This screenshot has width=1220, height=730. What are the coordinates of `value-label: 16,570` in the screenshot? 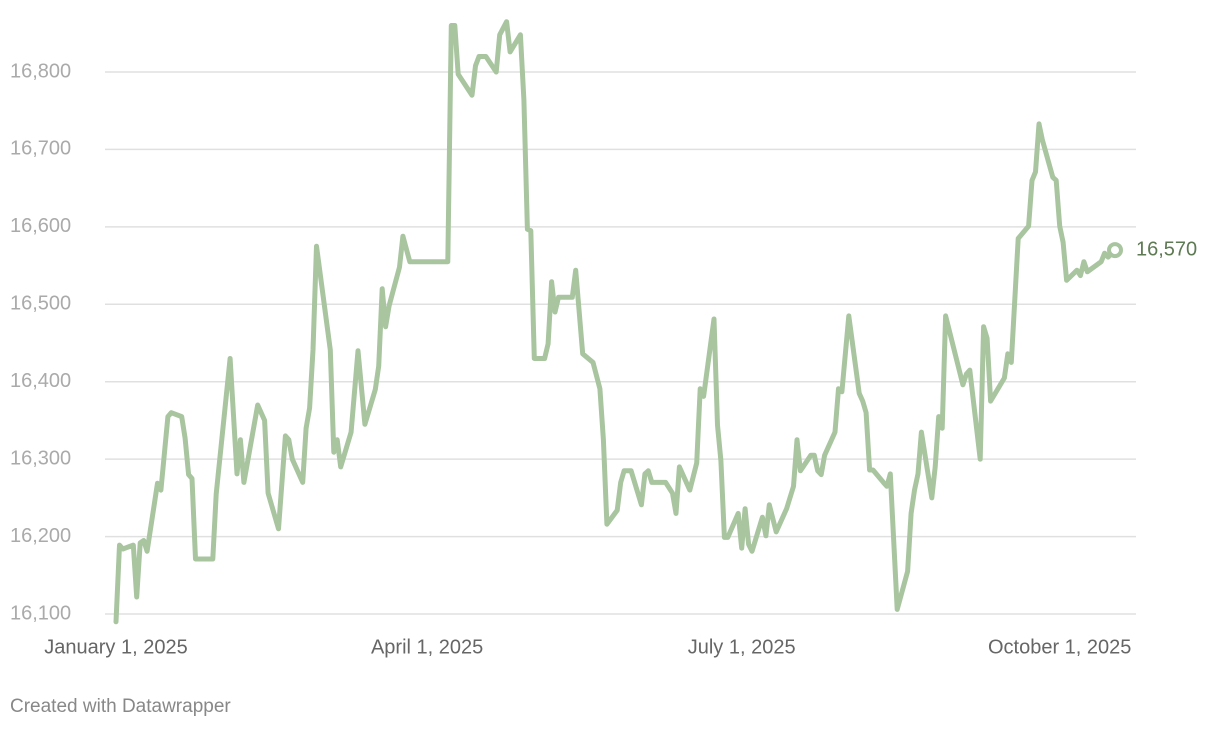 It's located at (1166, 249).